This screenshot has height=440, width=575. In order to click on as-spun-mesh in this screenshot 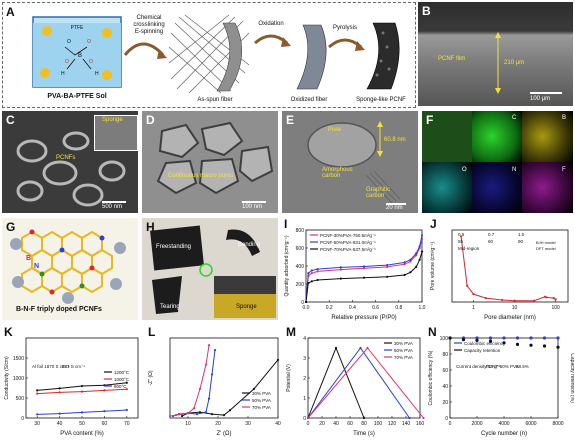, I will do `click(209, 54)`.